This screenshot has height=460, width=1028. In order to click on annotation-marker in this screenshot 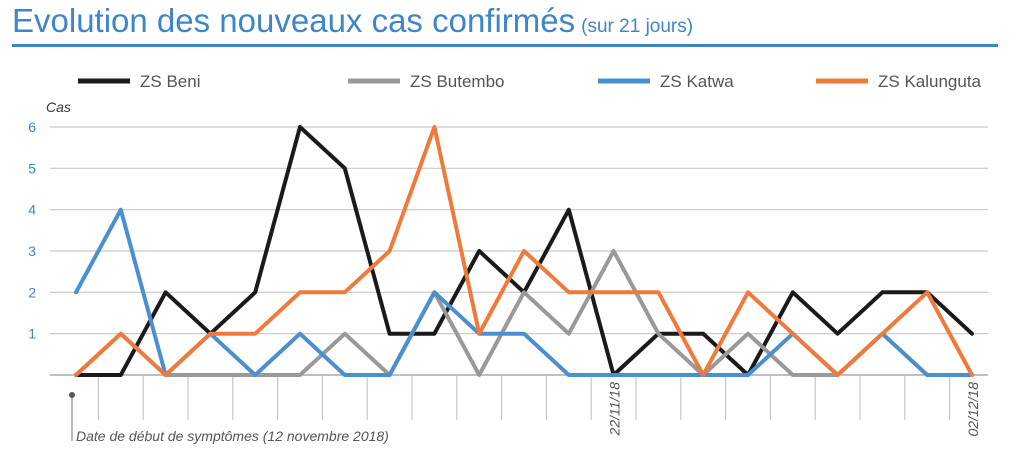, I will do `click(72, 395)`.